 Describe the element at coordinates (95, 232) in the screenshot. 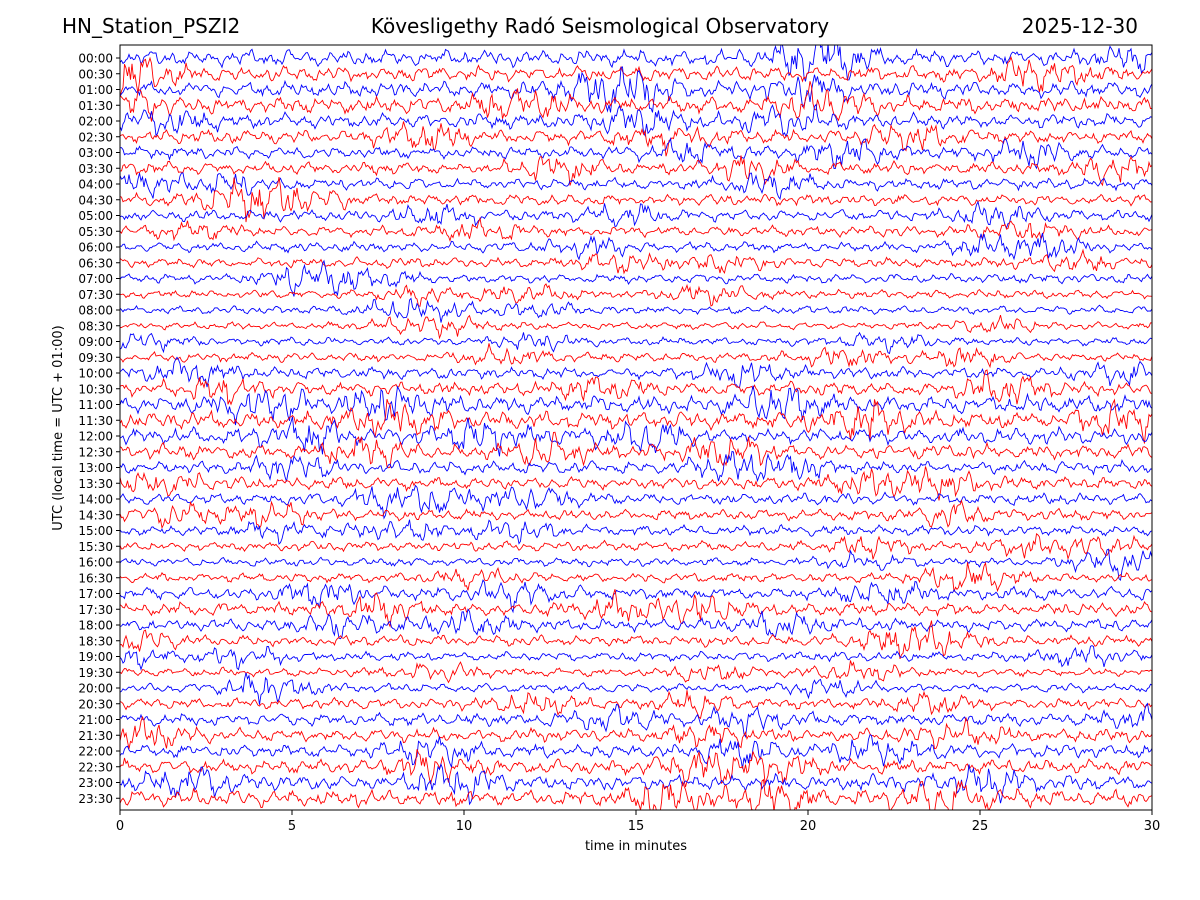

I see `y-tick-label: 05:30` at that location.